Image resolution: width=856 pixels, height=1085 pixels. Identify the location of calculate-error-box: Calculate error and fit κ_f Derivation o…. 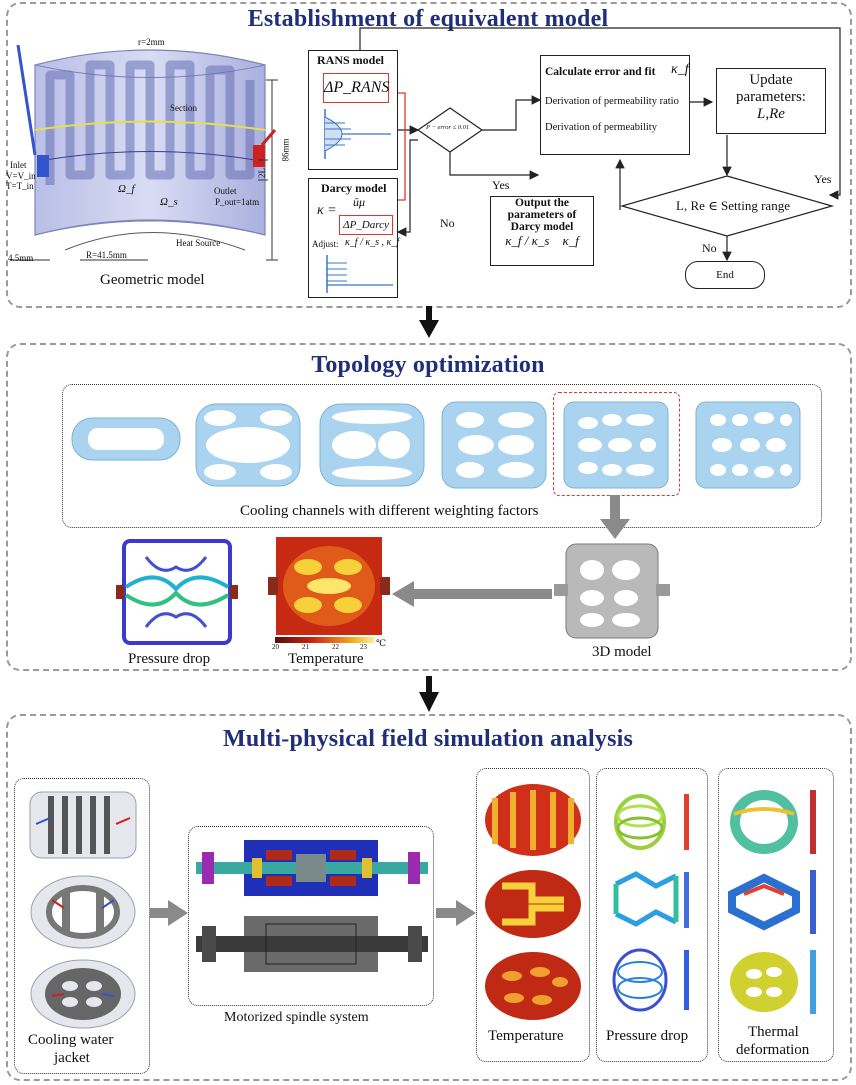
(615, 105).